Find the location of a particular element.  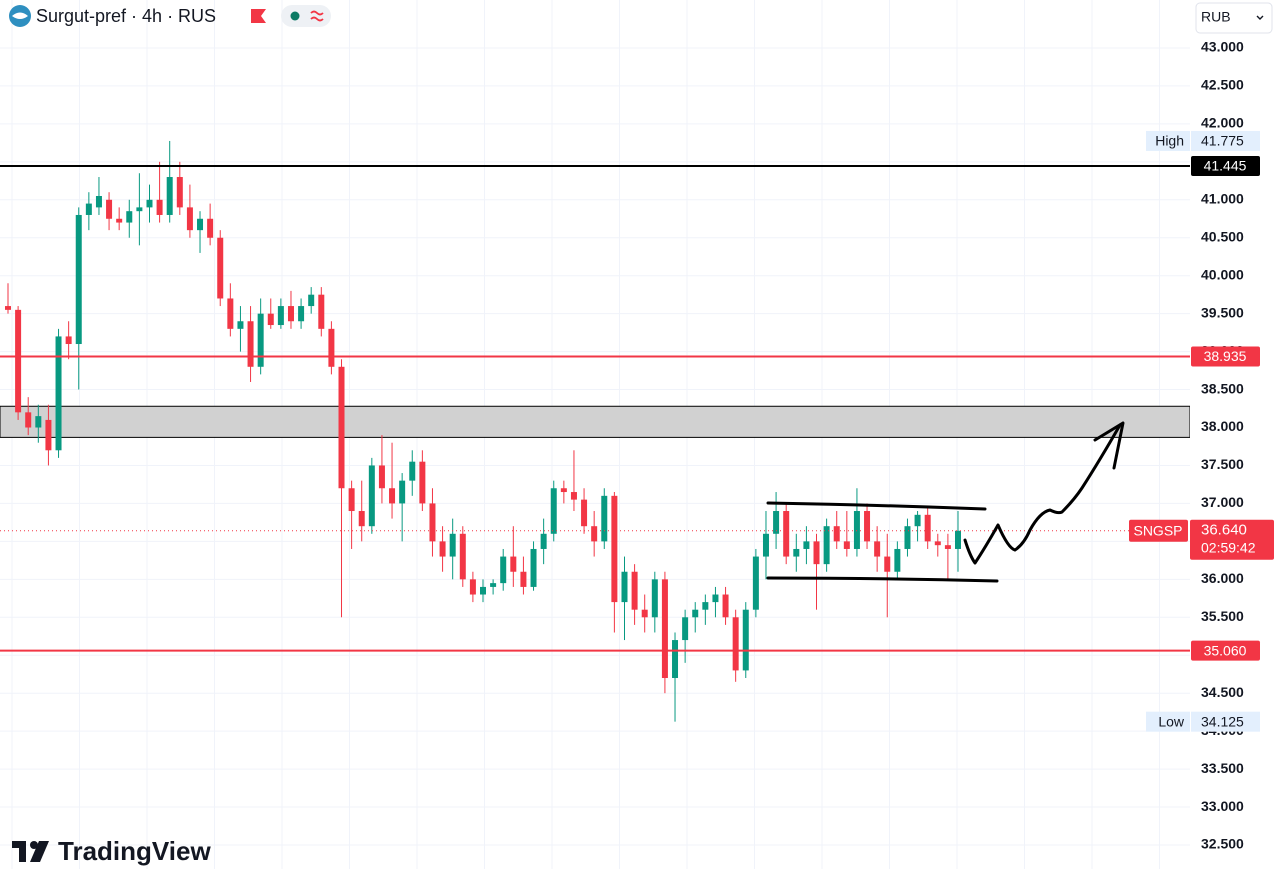

low-marker-value: 34.125 is located at coordinates (1222, 721).